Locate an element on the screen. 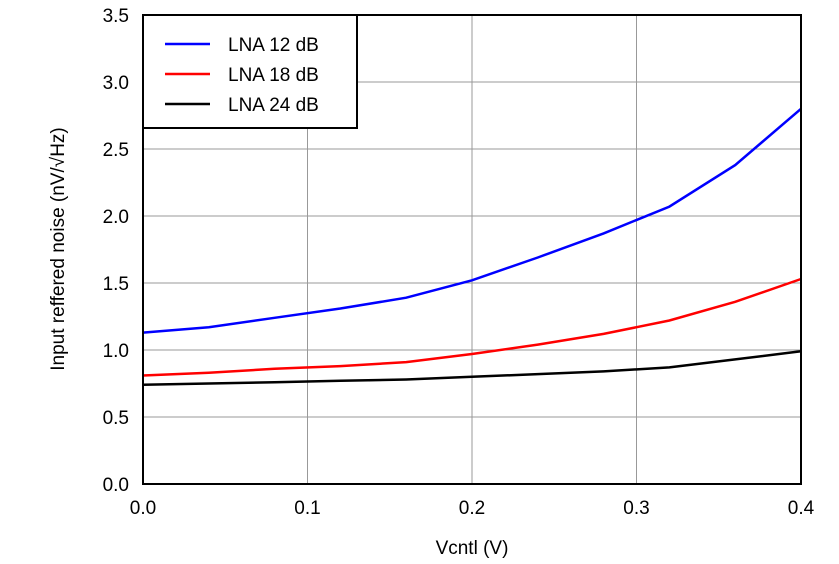 The image size is (839, 564). y-tick-label: 0.0 is located at coordinates (116, 485).